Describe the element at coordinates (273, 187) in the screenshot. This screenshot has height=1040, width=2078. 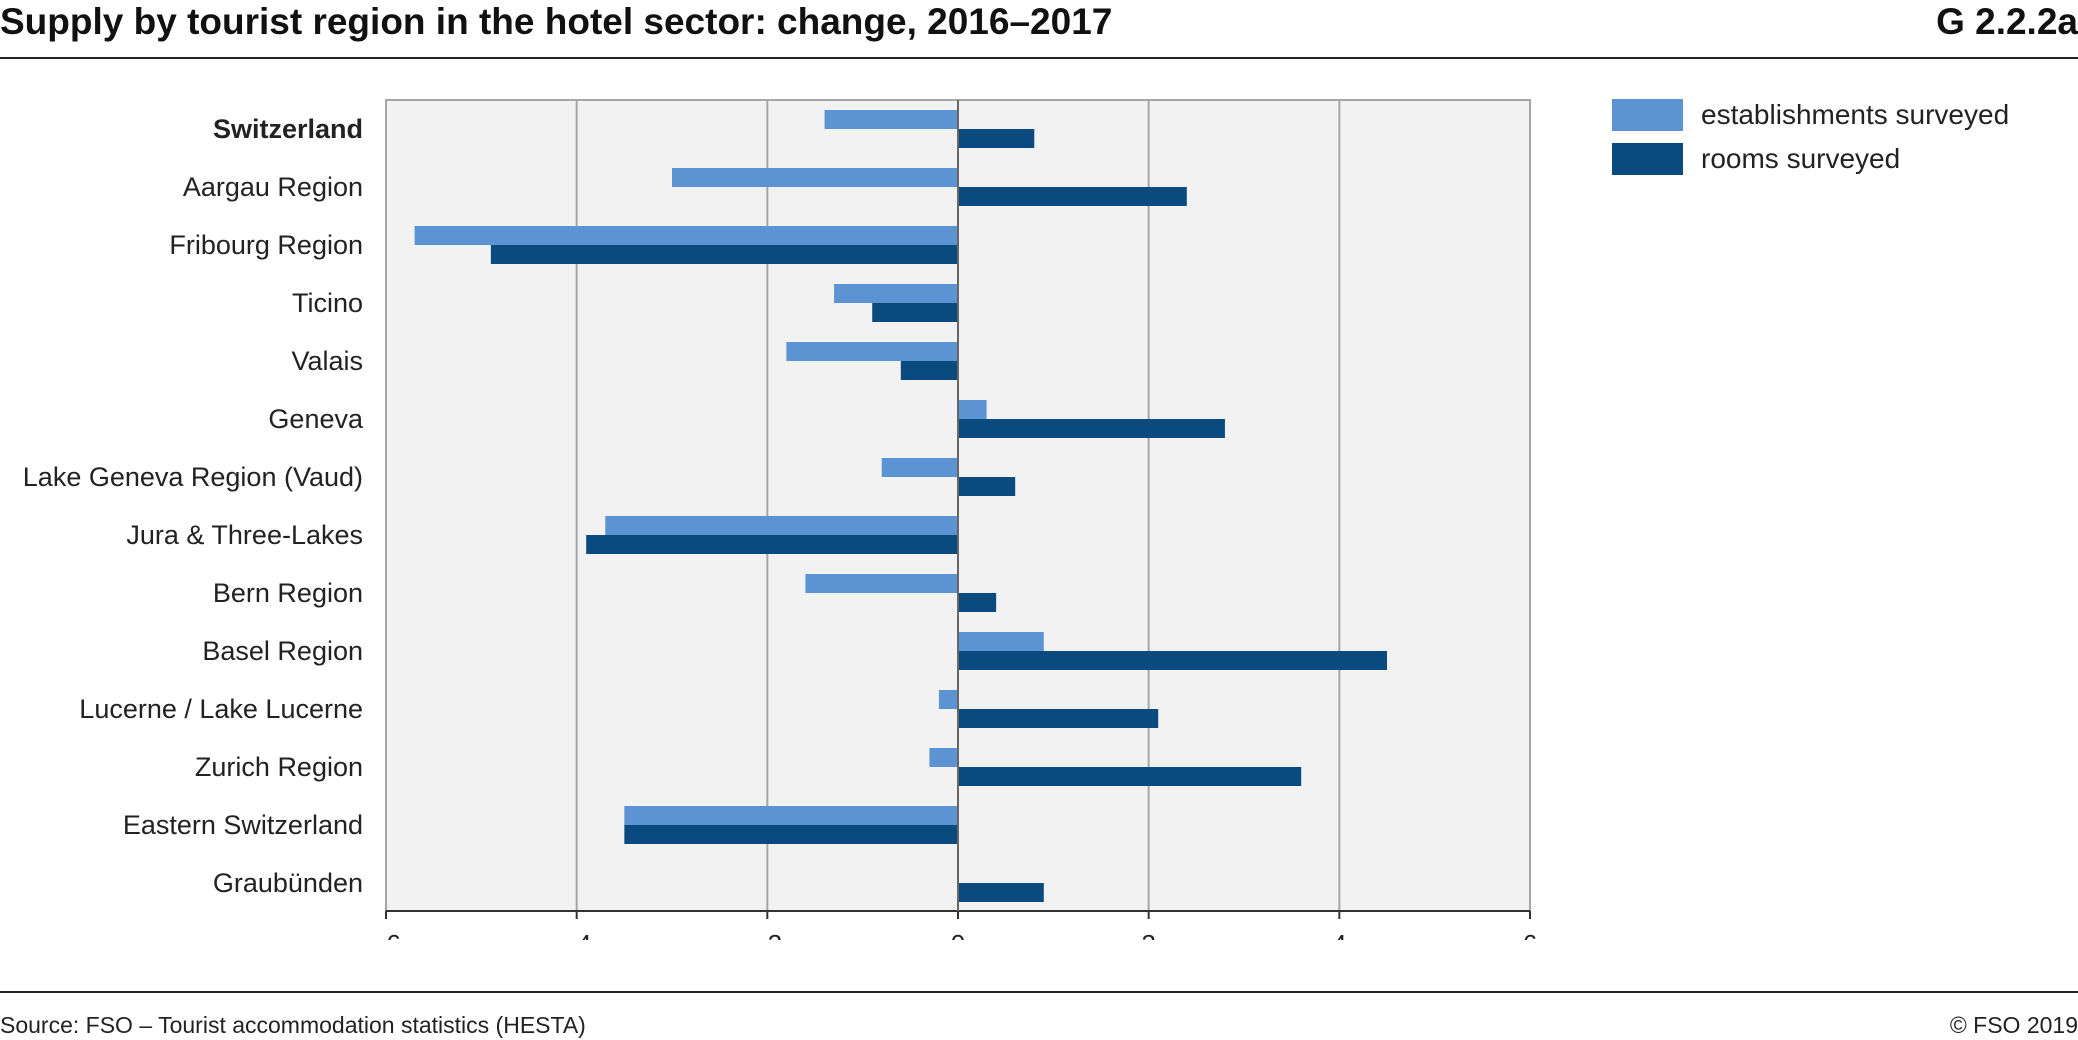
I see `category-label: Aargau Region` at that location.